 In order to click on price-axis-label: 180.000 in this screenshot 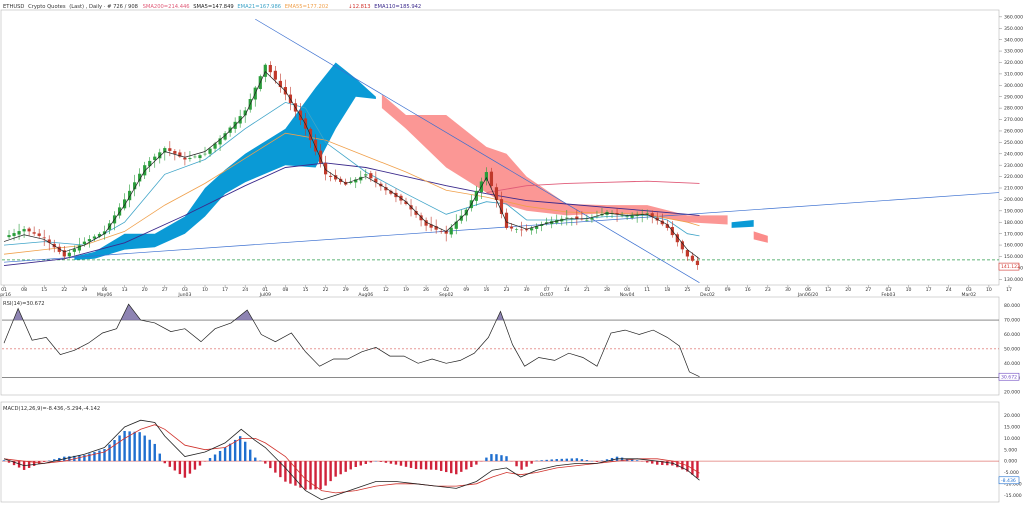, I will do `click(1013, 223)`.